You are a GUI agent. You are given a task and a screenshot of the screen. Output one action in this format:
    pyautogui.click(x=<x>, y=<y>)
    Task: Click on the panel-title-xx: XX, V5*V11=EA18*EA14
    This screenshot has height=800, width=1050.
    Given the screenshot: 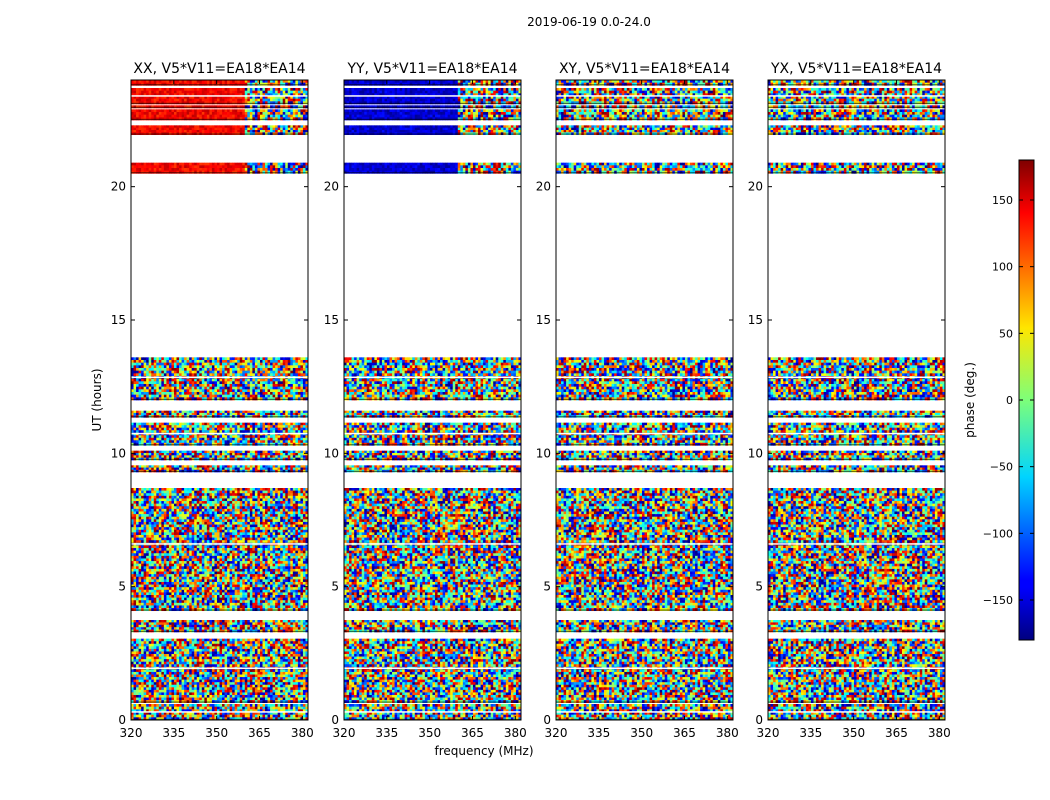 What is the action you would take?
    pyautogui.click(x=219, y=69)
    